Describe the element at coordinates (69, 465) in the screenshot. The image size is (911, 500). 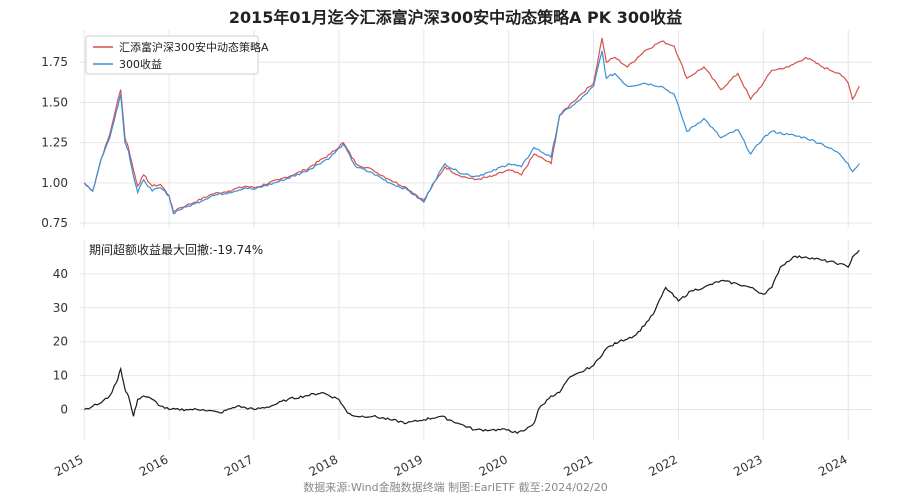
I see `x-tick-label: 2015` at that location.